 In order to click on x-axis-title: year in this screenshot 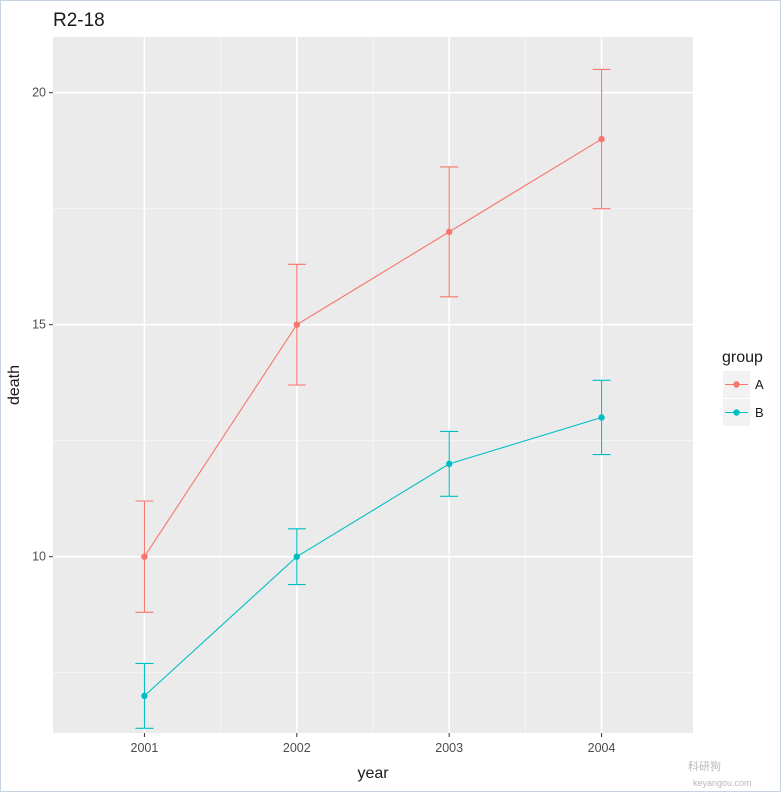, I will do `click(373, 773)`.